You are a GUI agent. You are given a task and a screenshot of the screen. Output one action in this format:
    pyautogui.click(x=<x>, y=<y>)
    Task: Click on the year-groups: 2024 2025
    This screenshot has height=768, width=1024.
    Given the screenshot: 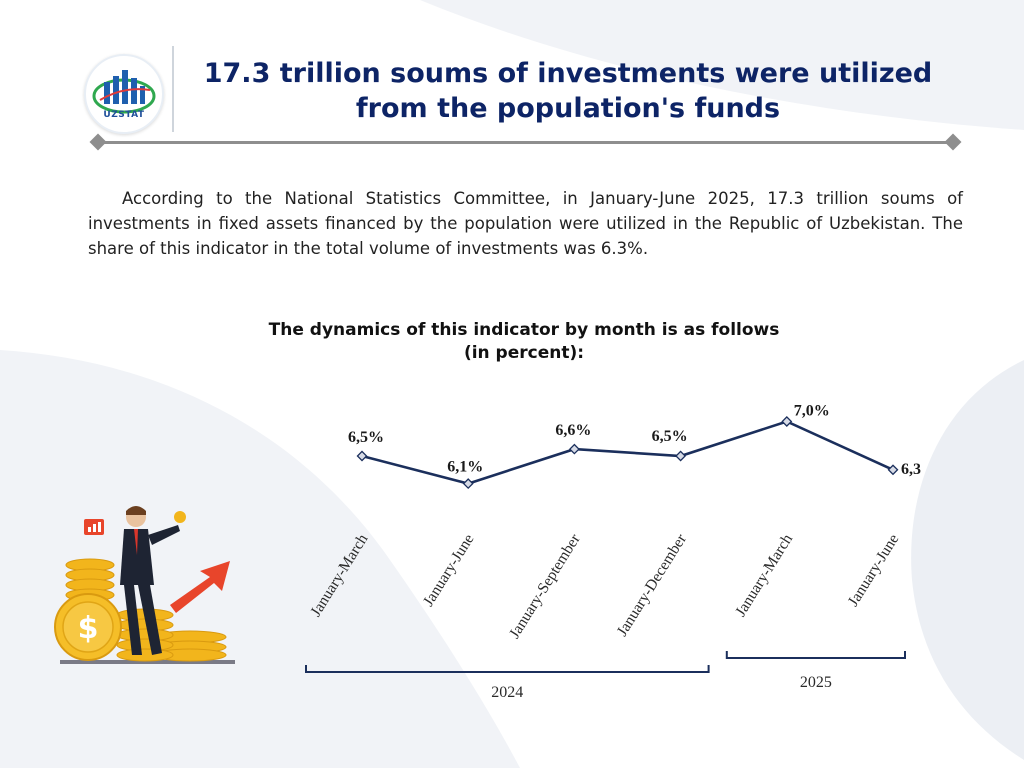 What is the action you would take?
    pyautogui.click(x=605, y=676)
    